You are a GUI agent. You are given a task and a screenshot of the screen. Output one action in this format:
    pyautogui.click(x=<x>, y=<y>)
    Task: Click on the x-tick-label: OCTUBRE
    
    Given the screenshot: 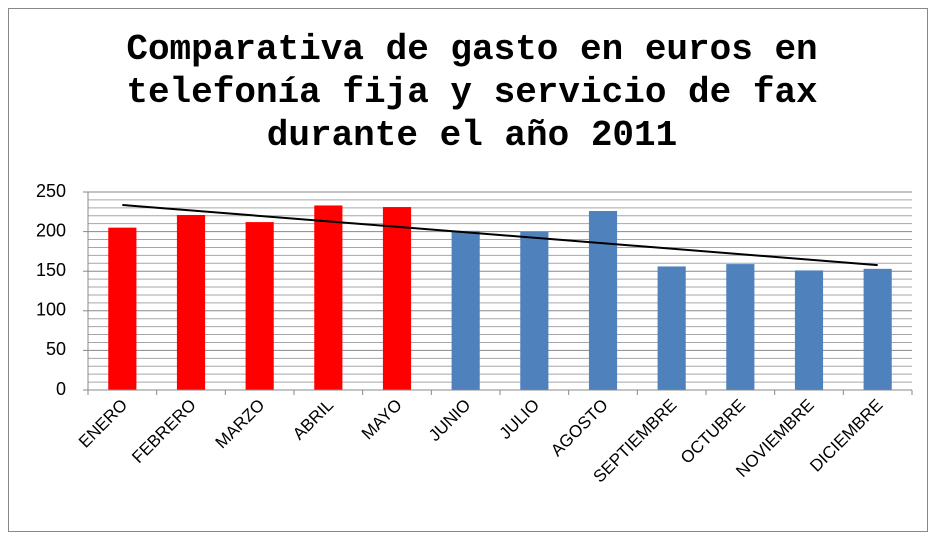 What is the action you would take?
    pyautogui.click(x=713, y=431)
    